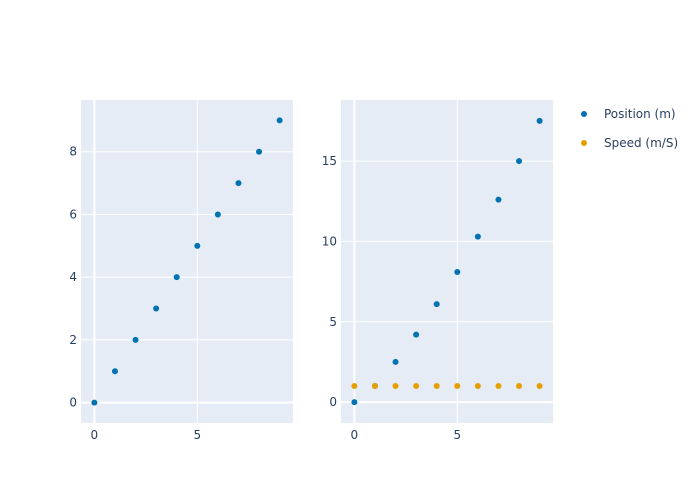  Describe the element at coordinates (584, 143) in the screenshot. I see `legend-marker-speed` at that location.